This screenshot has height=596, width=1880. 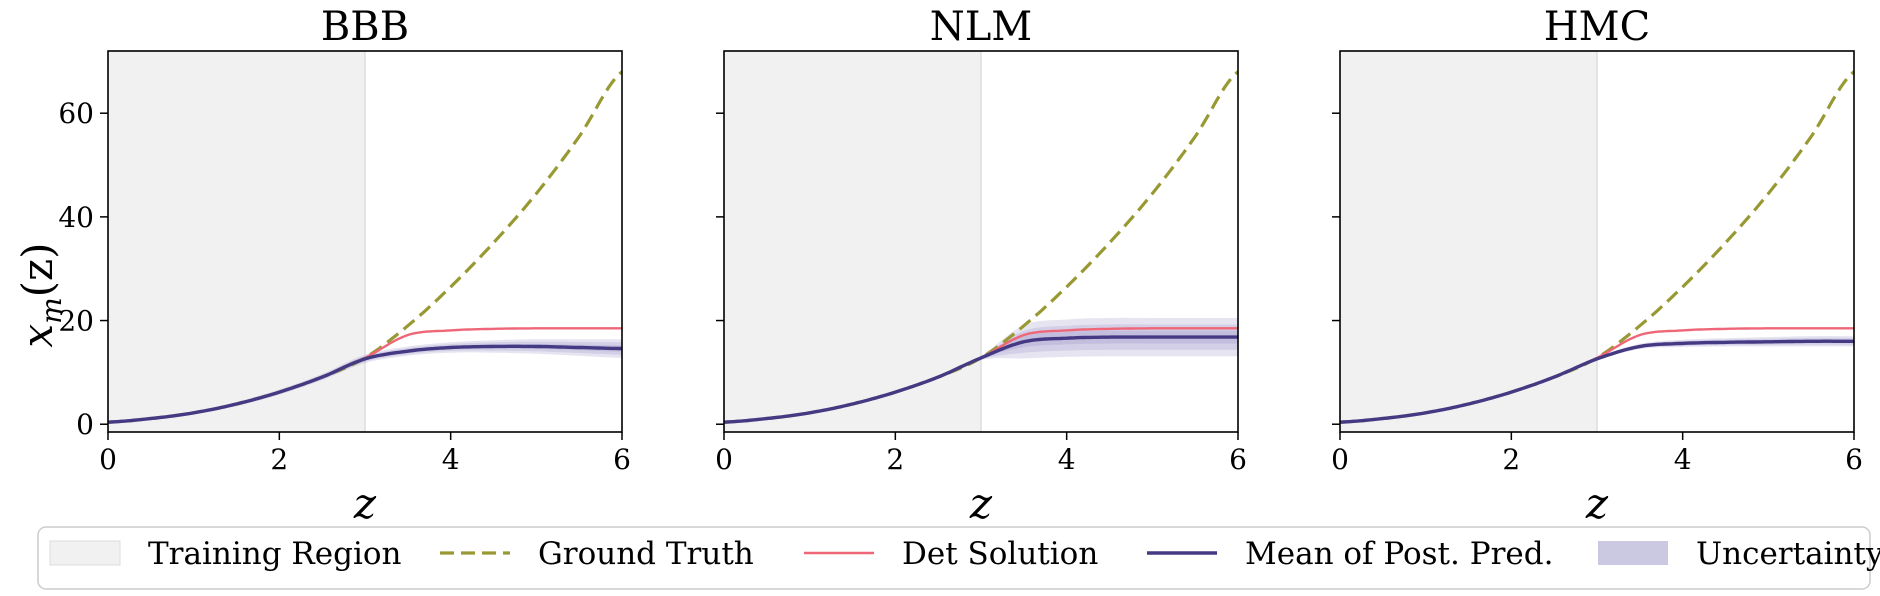 What do you see at coordinates (1597, 27) in the screenshot?
I see `panel-title: HMC` at bounding box center [1597, 27].